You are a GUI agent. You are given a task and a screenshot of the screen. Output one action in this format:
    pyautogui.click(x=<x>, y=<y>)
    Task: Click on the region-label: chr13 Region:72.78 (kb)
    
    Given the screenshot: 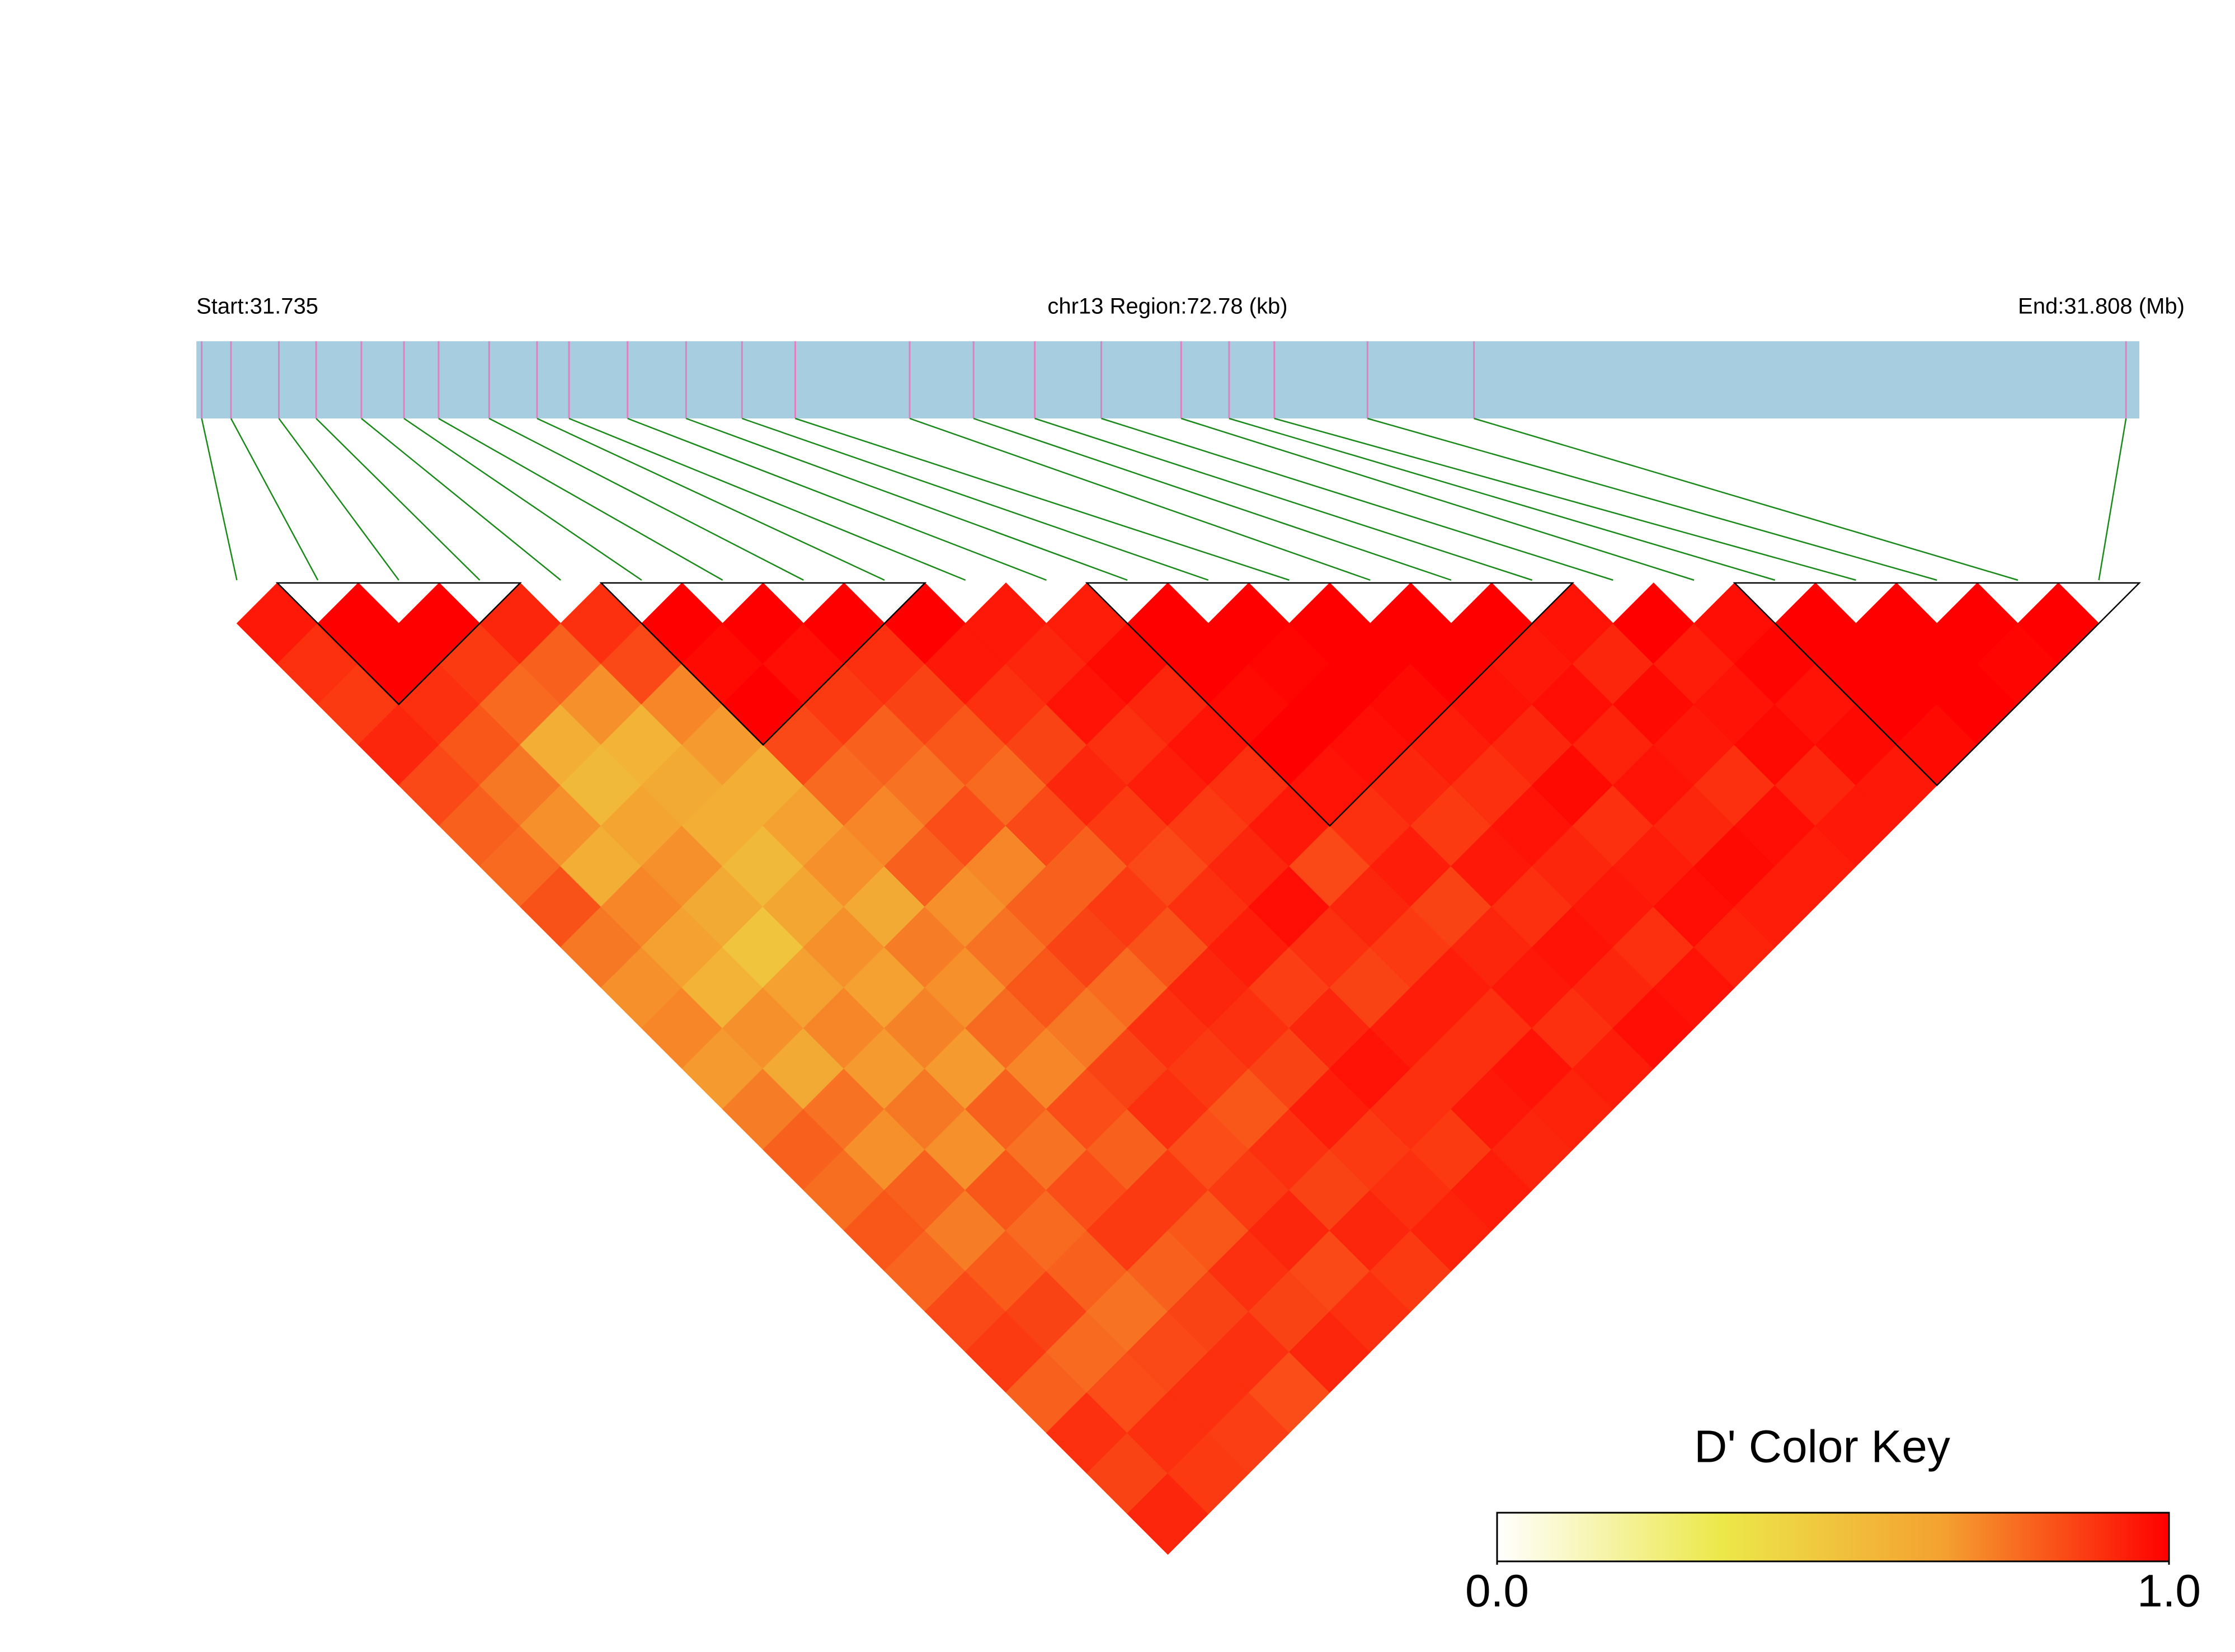 What is the action you would take?
    pyautogui.click(x=1167, y=306)
    